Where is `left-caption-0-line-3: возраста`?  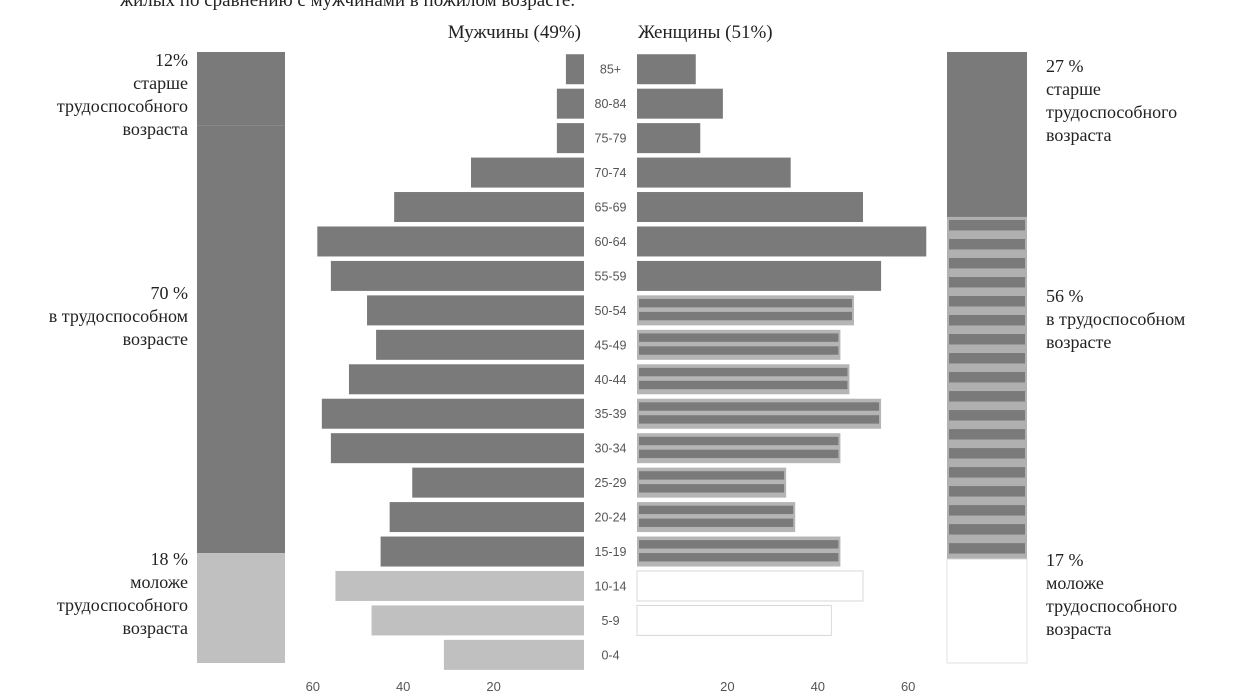 left-caption-0-line-3: возраста is located at coordinates (155, 129).